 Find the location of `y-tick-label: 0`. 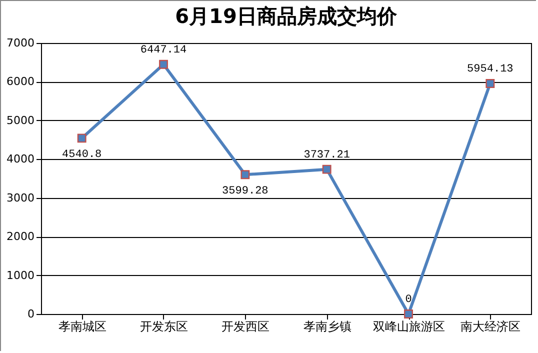

y-tick-label: 0 is located at coordinates (31, 314).